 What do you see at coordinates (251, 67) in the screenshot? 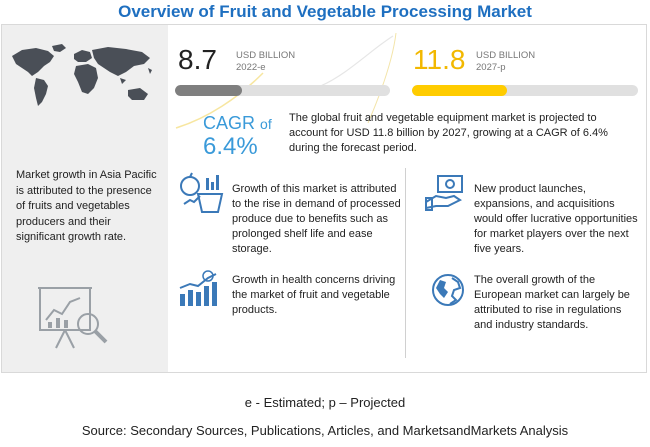
I see `market-2022-year: 2022-e` at bounding box center [251, 67].